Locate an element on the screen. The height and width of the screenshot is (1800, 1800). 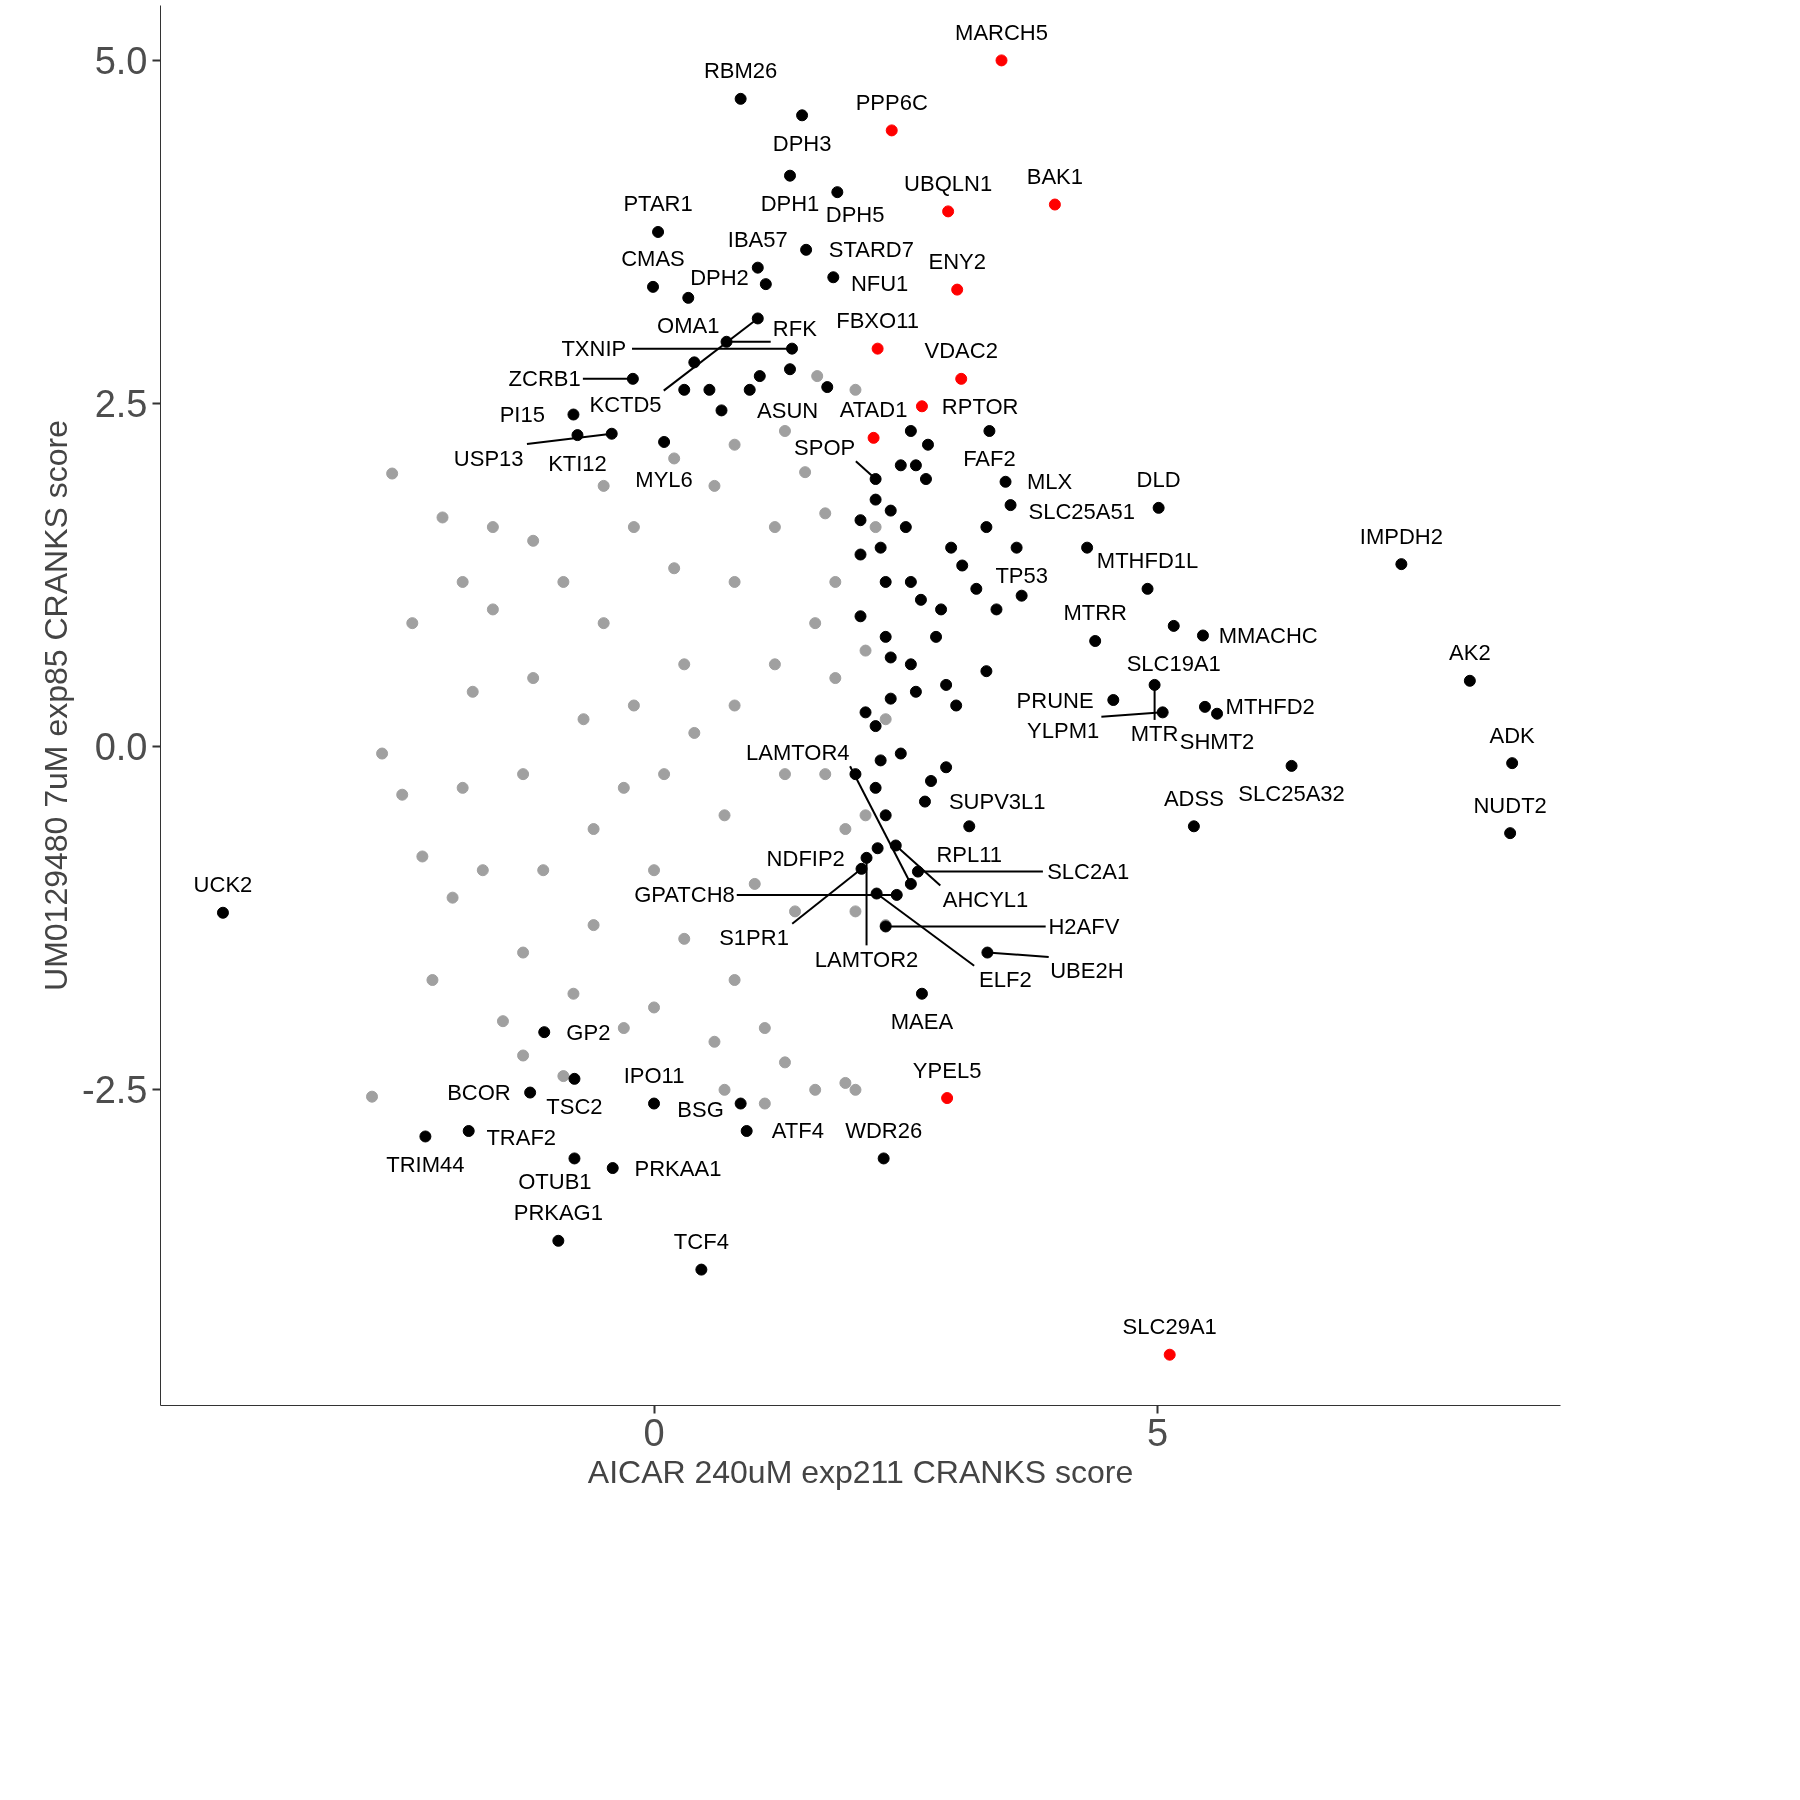
annotation: NFU1 is located at coordinates (879, 284).